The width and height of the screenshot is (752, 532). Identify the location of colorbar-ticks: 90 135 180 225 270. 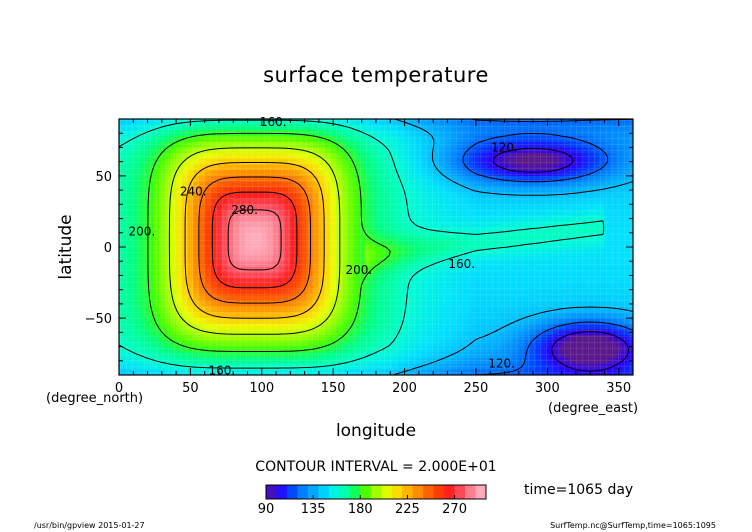
(362, 506).